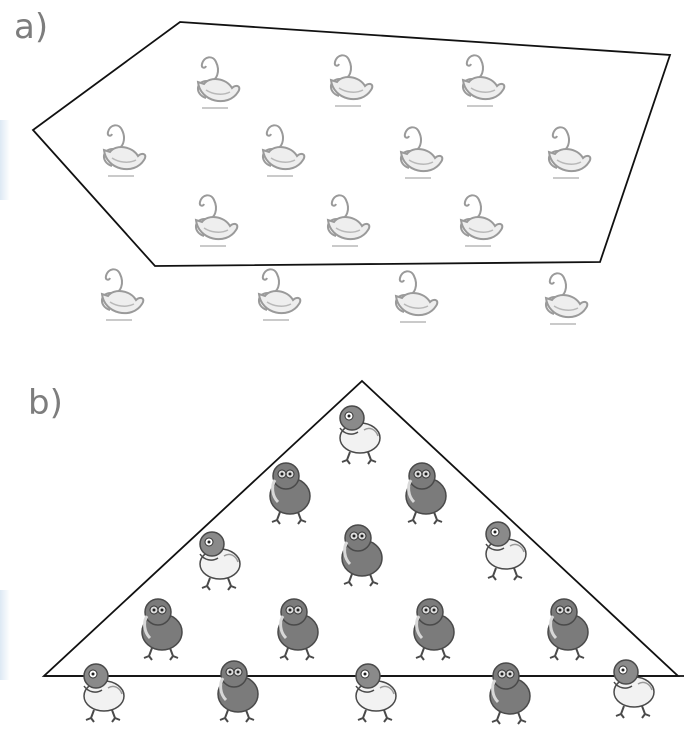 This screenshot has width=684, height=748. Describe the element at coordinates (31, 27) in the screenshot. I see `part-a-label: a)` at that location.